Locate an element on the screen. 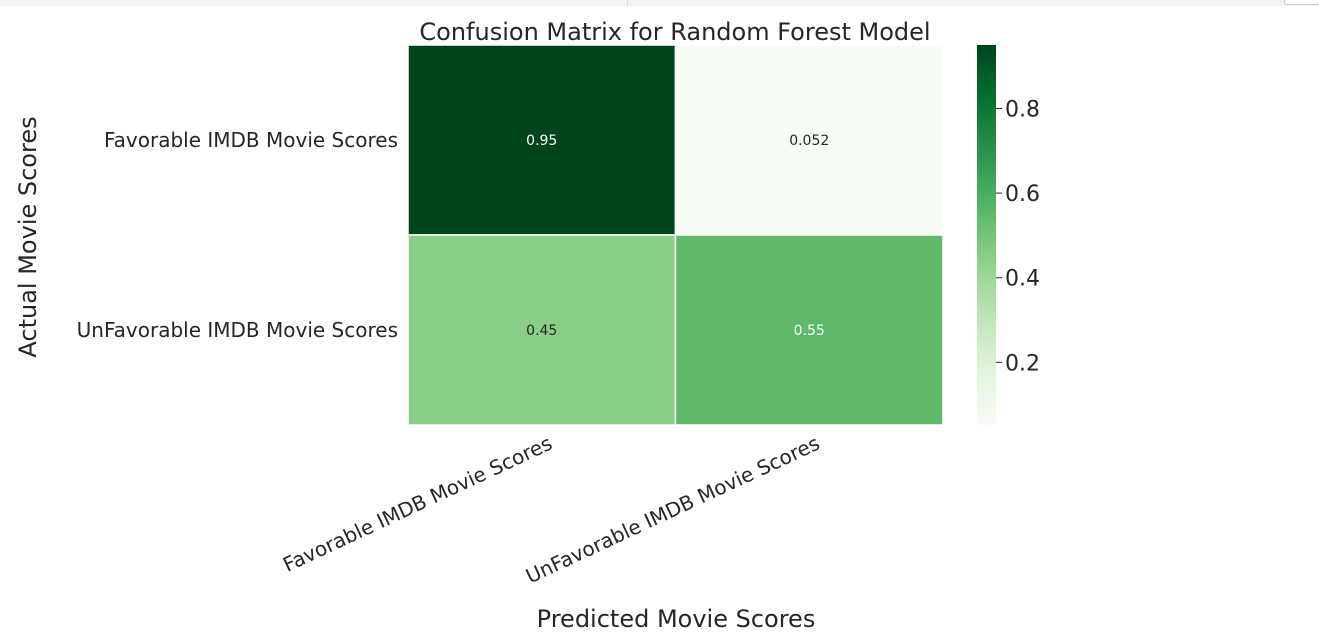  cell-value-label: 0.55 is located at coordinates (809, 331).